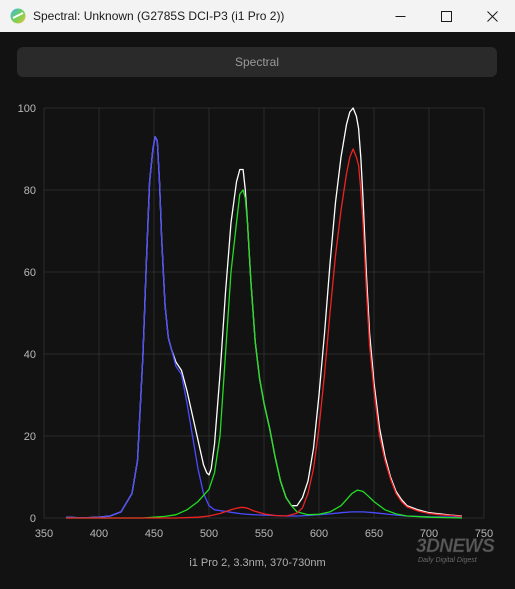 The height and width of the screenshot is (589, 515). What do you see at coordinates (99, 534) in the screenshot?
I see `x-tick-label: 400` at bounding box center [99, 534].